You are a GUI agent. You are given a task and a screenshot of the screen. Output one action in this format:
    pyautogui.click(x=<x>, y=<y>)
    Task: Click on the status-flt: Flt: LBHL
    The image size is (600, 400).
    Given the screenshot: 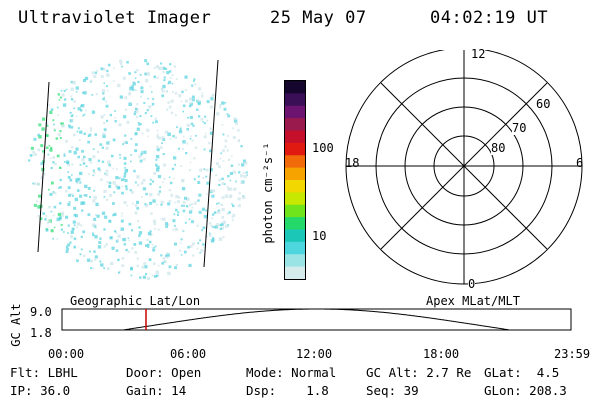 What is the action you would take?
    pyautogui.click(x=44, y=372)
    